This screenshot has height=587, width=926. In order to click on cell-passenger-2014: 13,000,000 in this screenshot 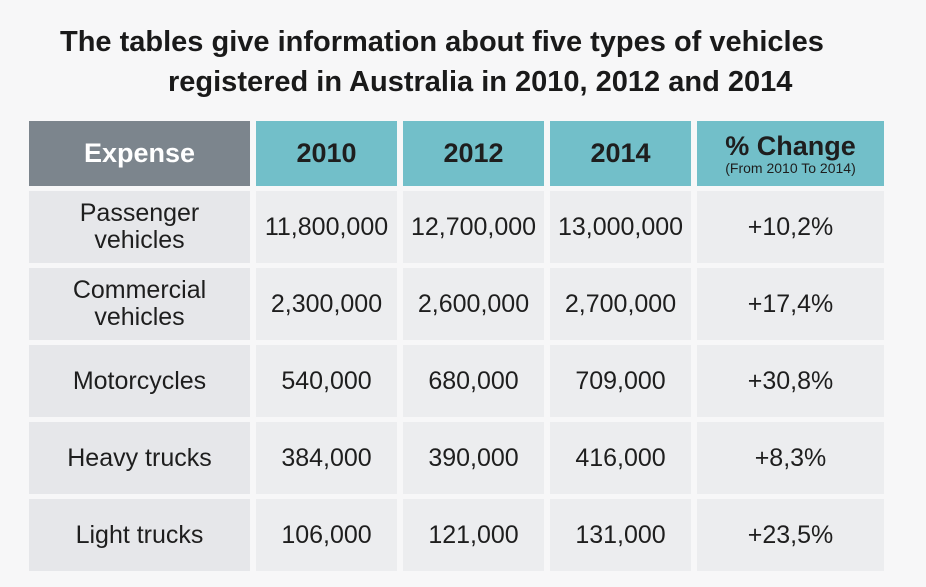, I will do `click(620, 227)`.